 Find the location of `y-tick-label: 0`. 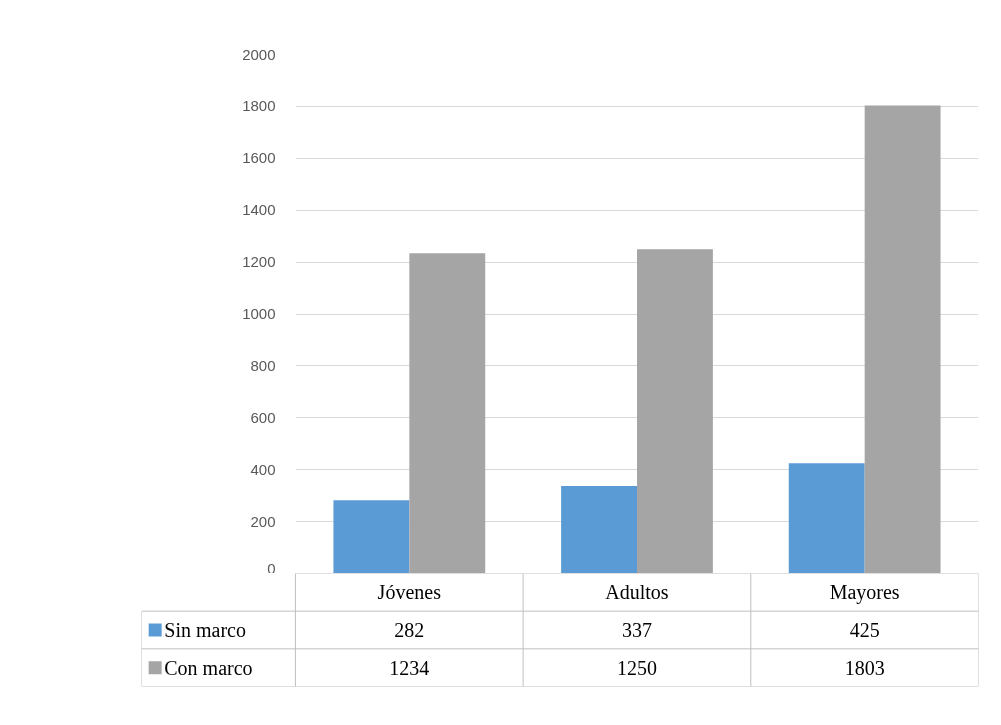

y-tick-label: 0 is located at coordinates (271, 568).